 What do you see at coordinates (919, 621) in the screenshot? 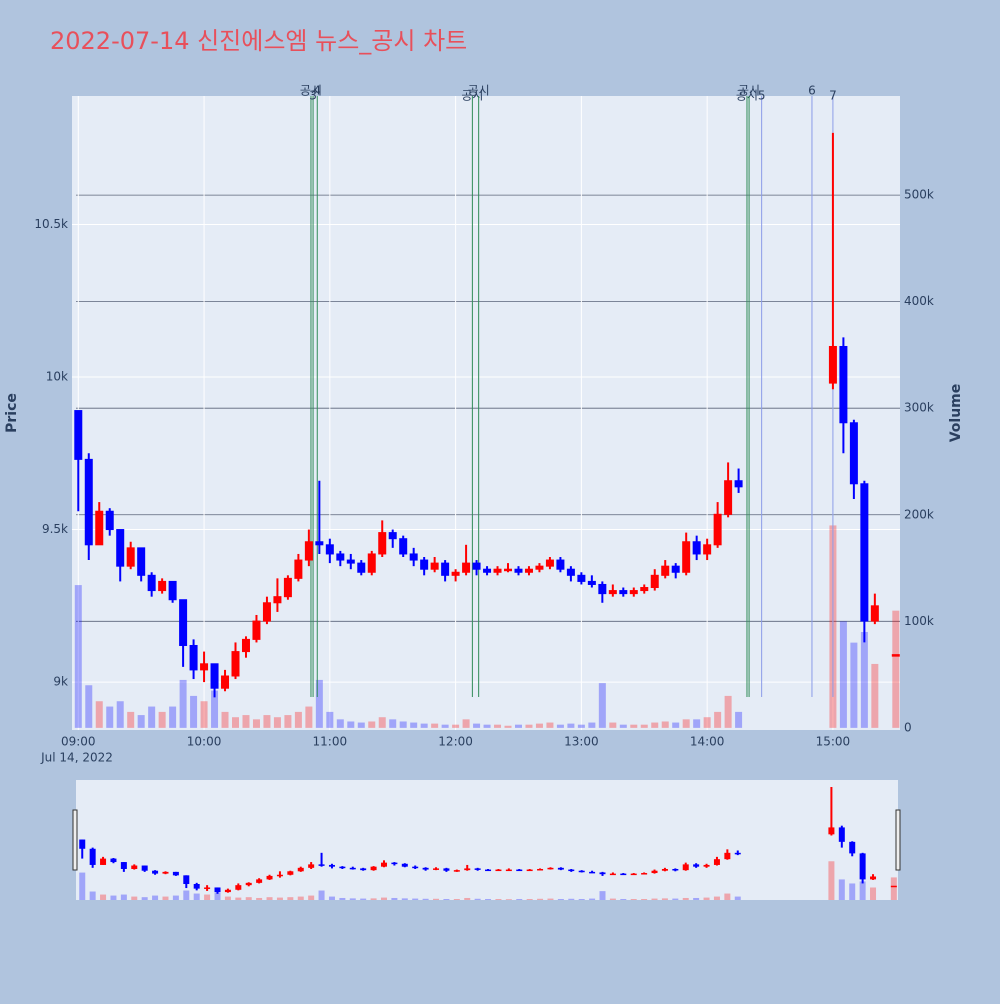
I see `y2-tick-label: 100k` at bounding box center [919, 621].